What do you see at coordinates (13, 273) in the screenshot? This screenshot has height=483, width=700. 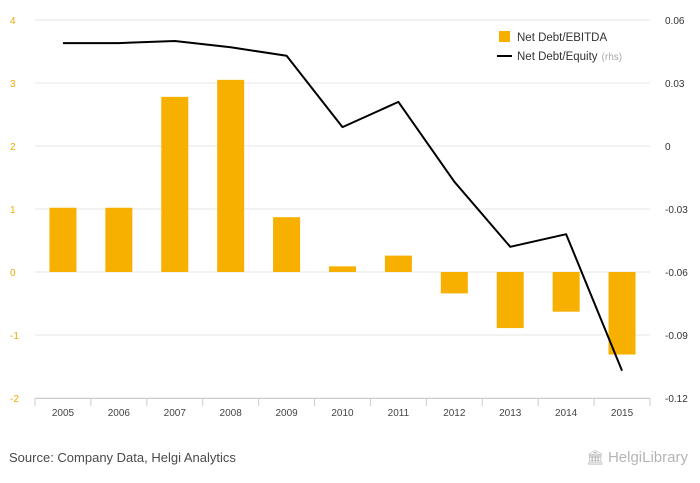 I see `left-tick-label: 0` at bounding box center [13, 273].